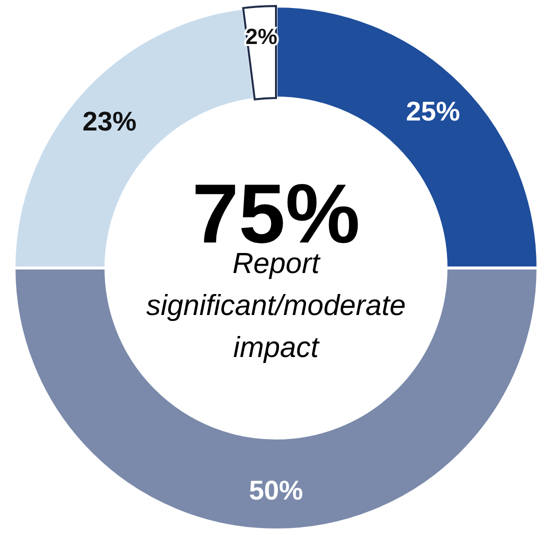 The image size is (544, 535). I want to click on data-label: 50%, so click(276, 490).